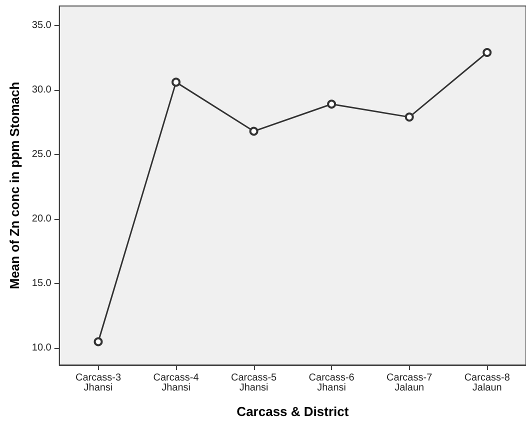 The height and width of the screenshot is (423, 526). I want to click on x-tick-label: Carcass-8 Jalaun, so click(487, 383).